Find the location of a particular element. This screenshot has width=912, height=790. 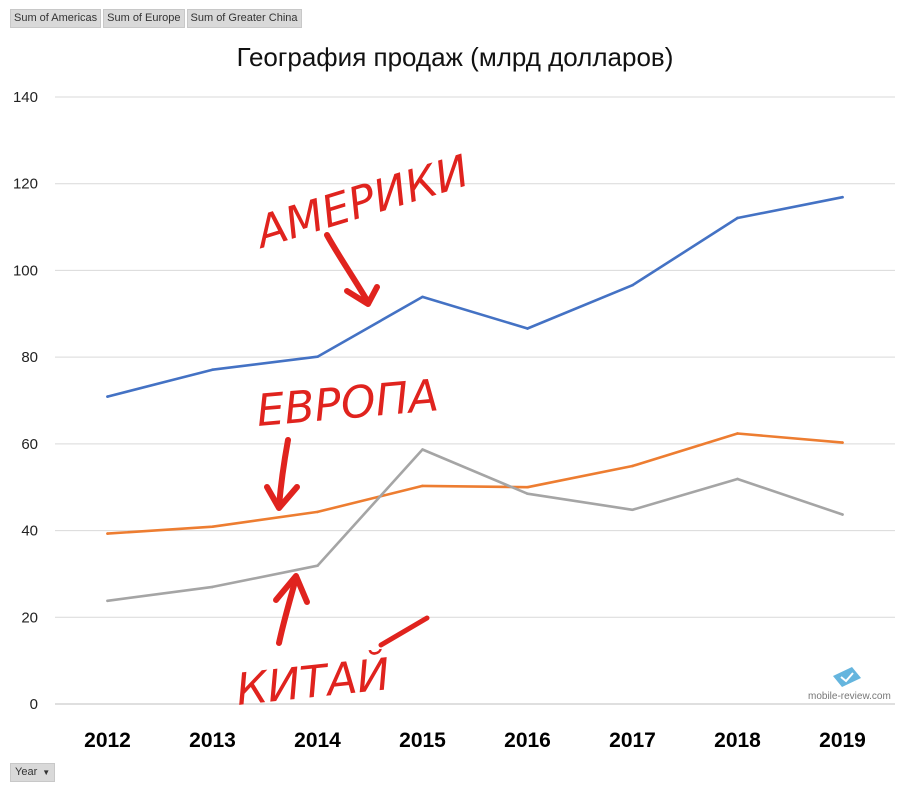

annotation-americas-arrowhead is located at coordinates (362, 295).